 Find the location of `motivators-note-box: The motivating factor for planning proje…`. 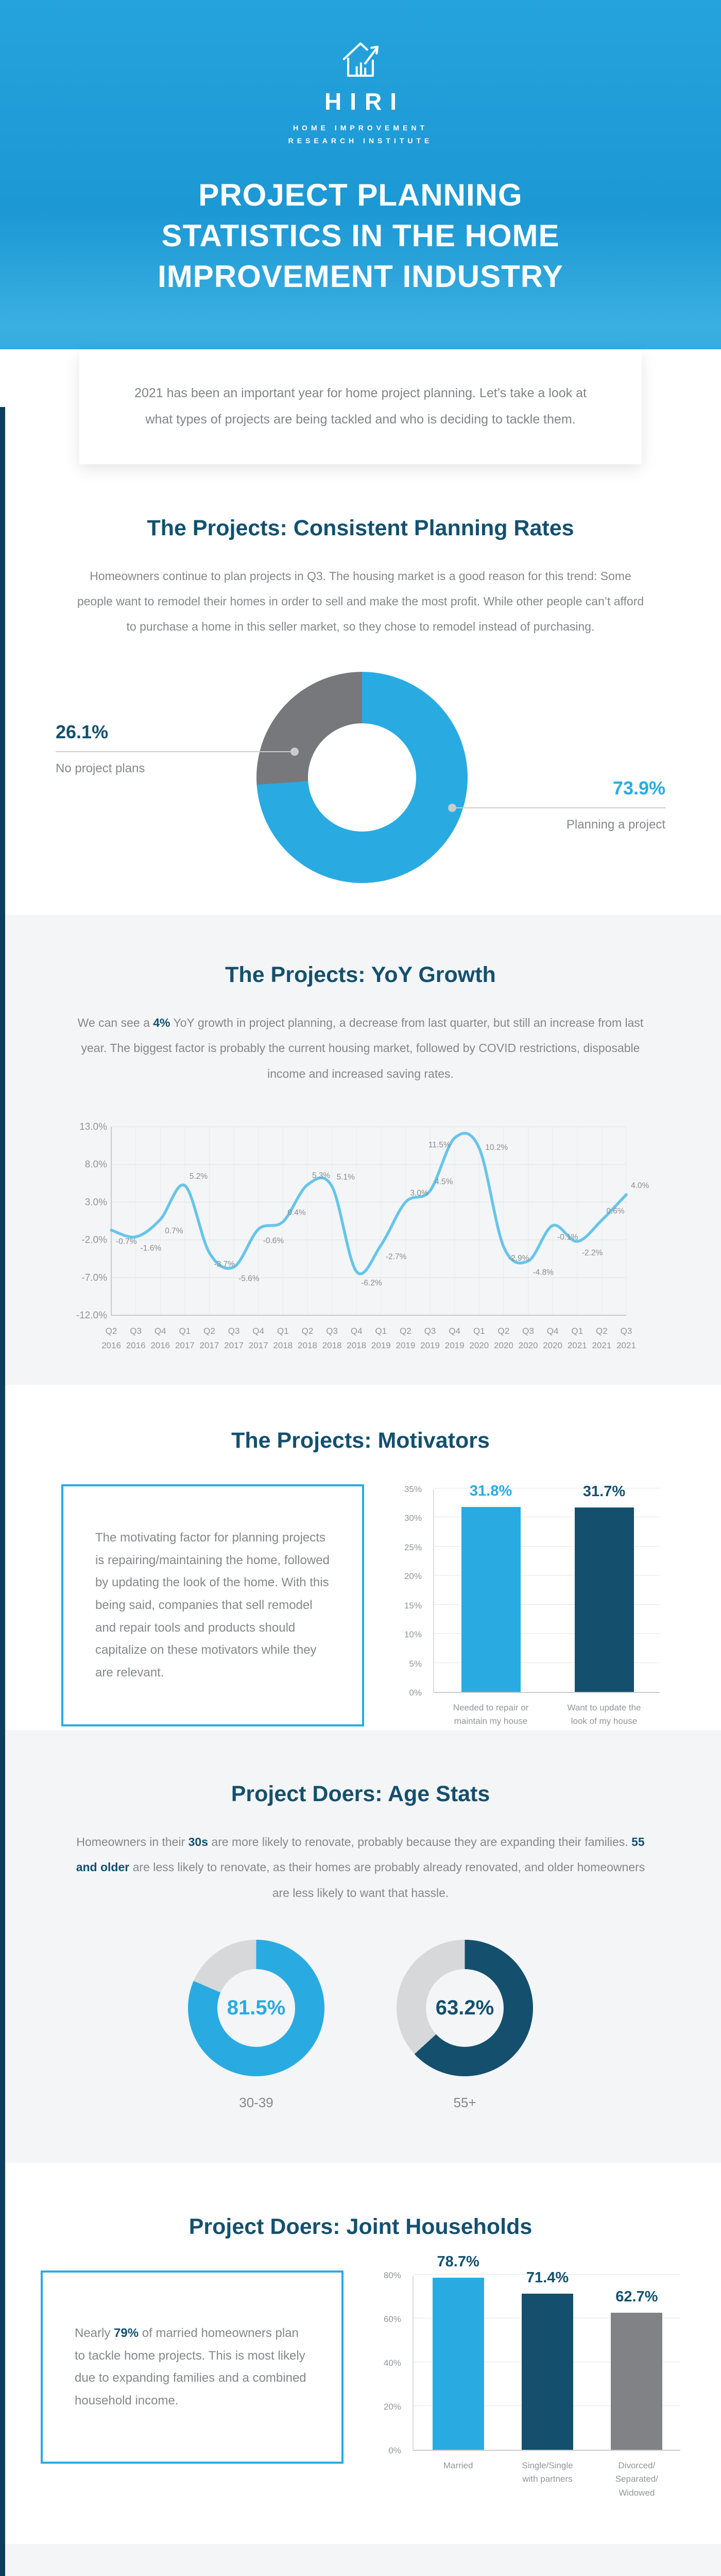

motivators-note-box: The motivating factor for planning proje… is located at coordinates (213, 1605).